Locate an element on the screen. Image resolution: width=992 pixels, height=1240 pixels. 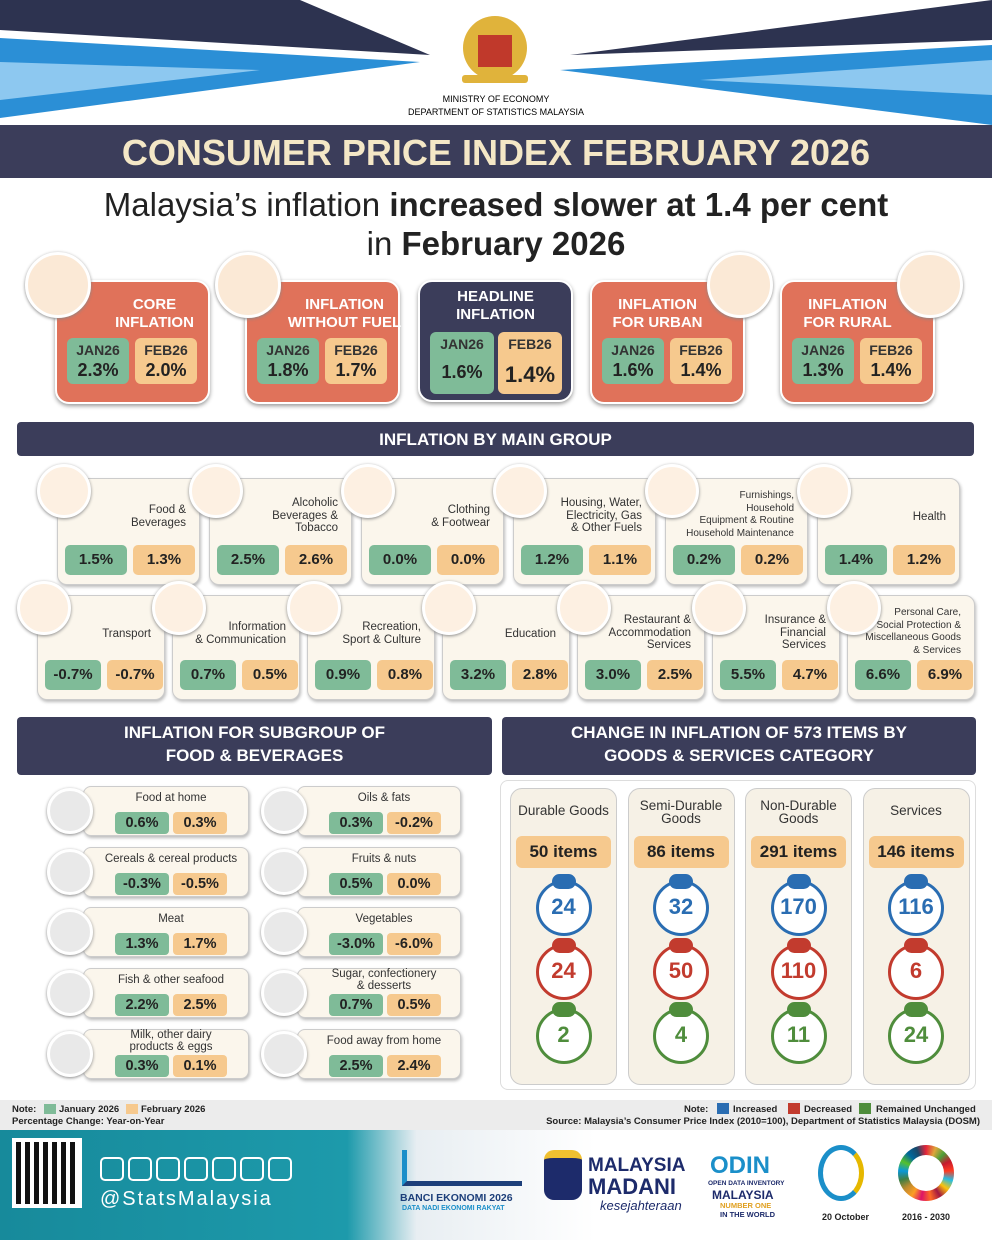
ministry: MINISTRY OF ECONOMY is located at coordinates (496, 99).